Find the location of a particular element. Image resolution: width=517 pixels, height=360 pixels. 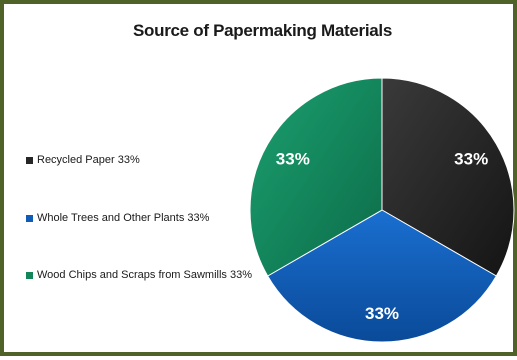

legend-label: Recycled Paper 33% is located at coordinates (88, 160).